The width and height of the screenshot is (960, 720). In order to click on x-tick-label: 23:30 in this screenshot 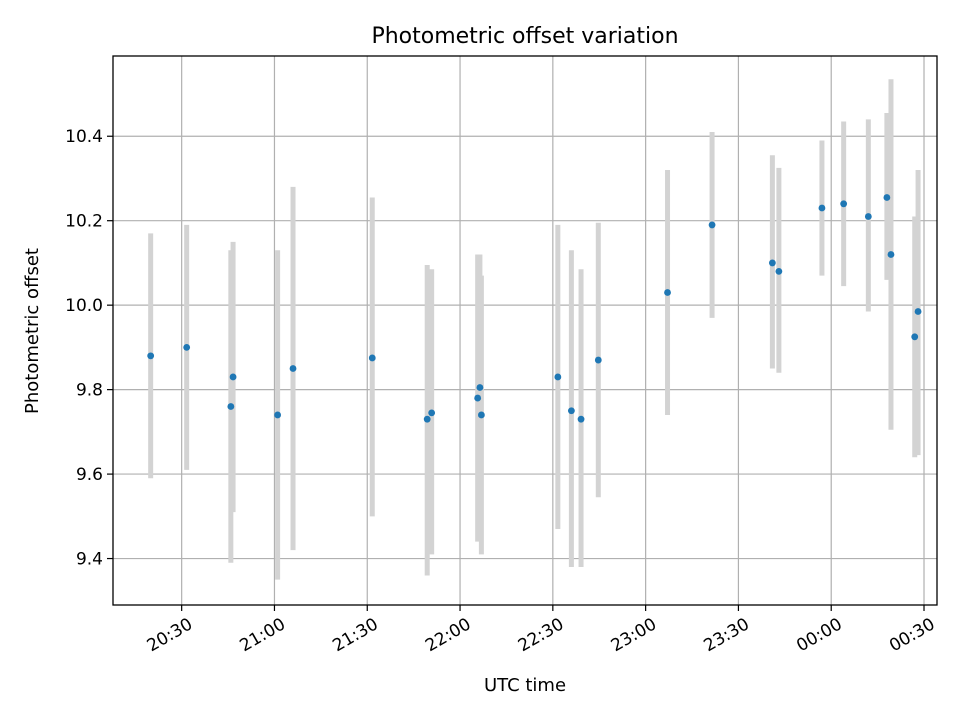, I will do `click(726, 635)`.